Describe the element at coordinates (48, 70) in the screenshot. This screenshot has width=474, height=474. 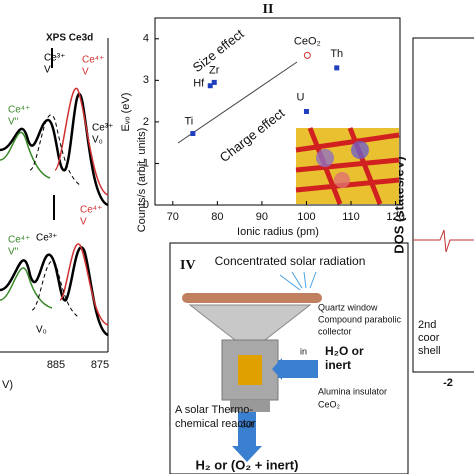
I see `peak-label: V'` at that location.